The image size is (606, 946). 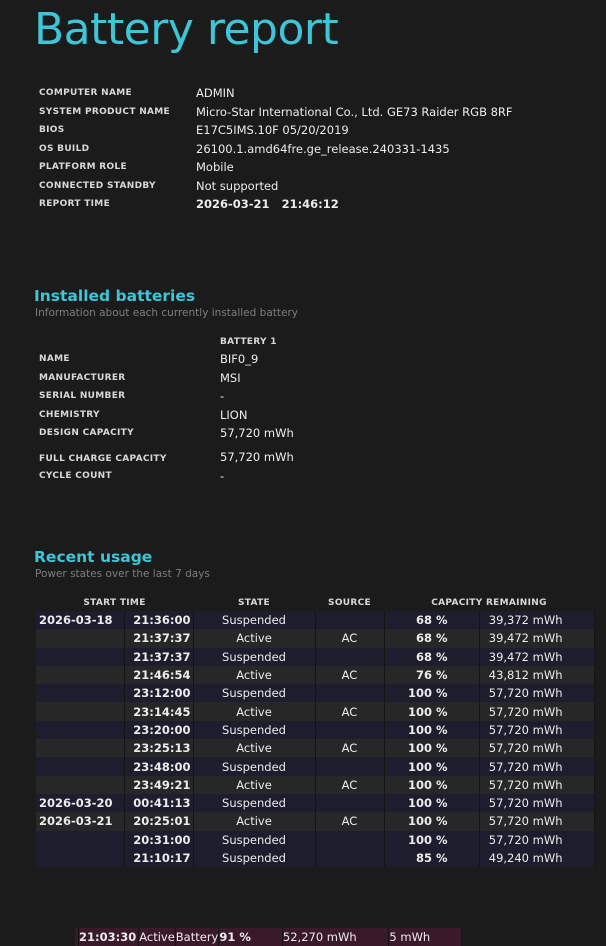 I want to click on battery-info-value: BIF0_9, so click(x=239, y=359).